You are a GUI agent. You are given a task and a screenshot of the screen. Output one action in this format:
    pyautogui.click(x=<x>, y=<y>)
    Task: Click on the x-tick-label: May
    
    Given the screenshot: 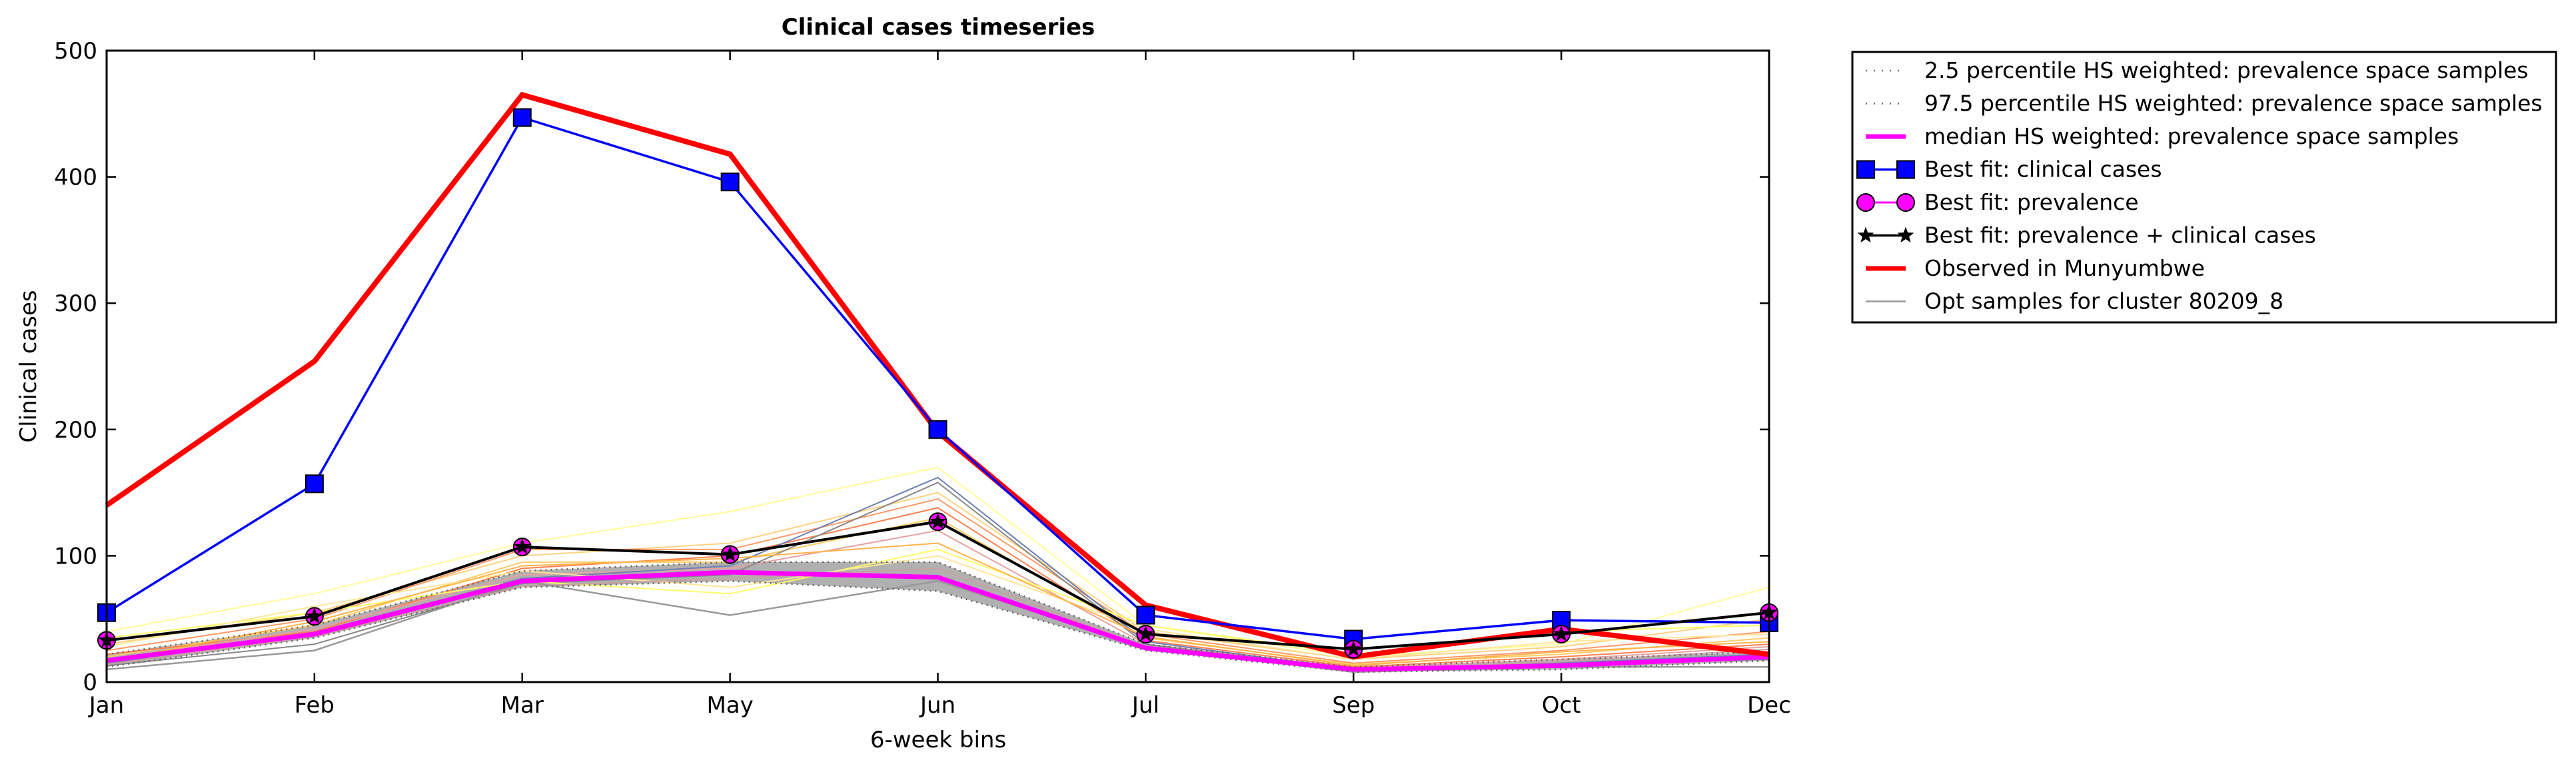 What is the action you would take?
    pyautogui.click(x=729, y=705)
    